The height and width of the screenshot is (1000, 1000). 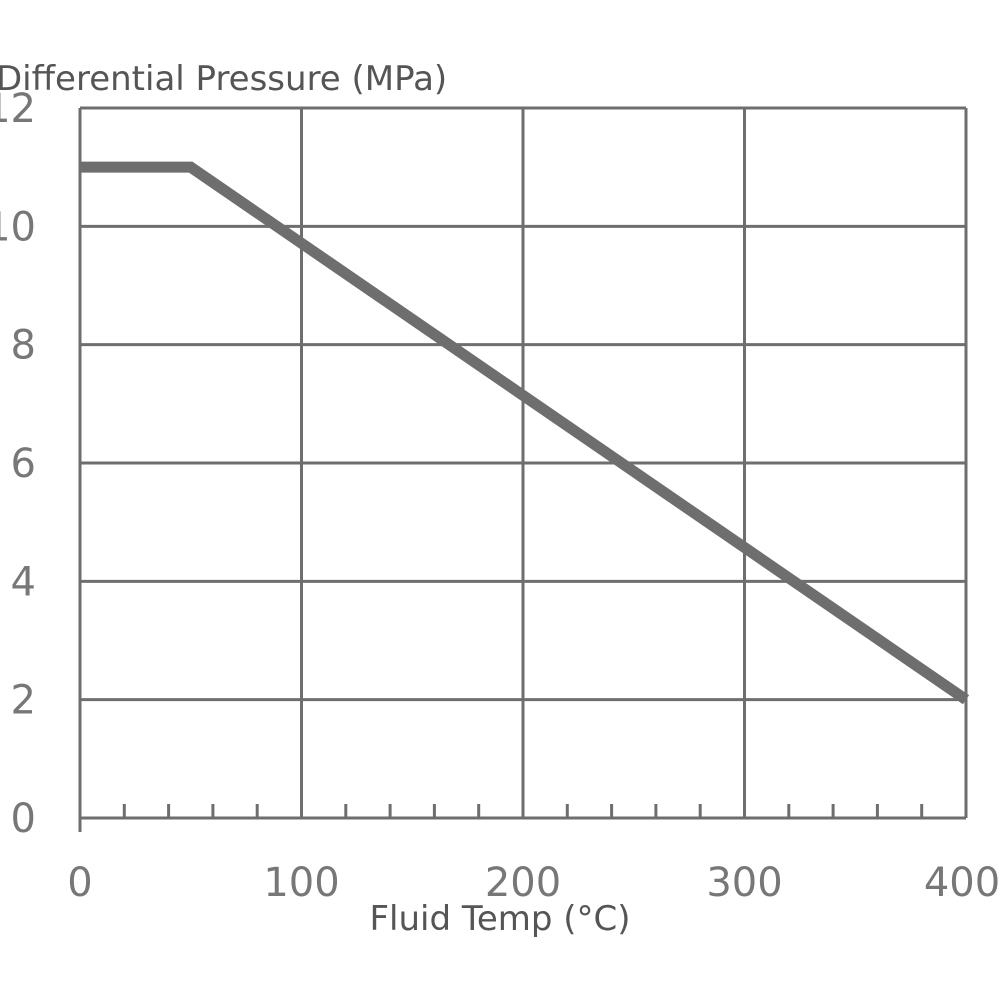 What do you see at coordinates (23, 701) in the screenshot?
I see `y-tick-label-2: 2` at bounding box center [23, 701].